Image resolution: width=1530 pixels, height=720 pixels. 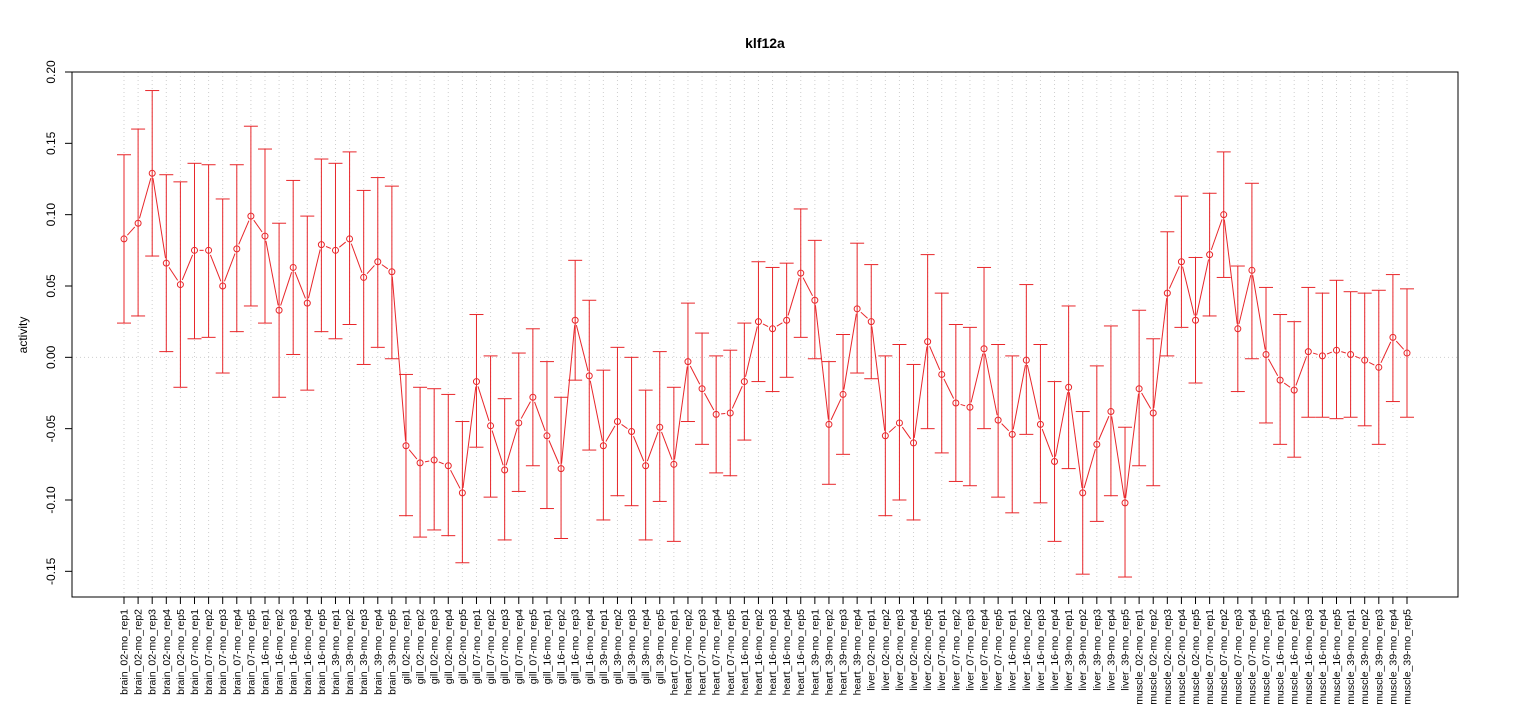 I want to click on x-tick-label: gill_39-mo_rep5, so click(x=660, y=646).